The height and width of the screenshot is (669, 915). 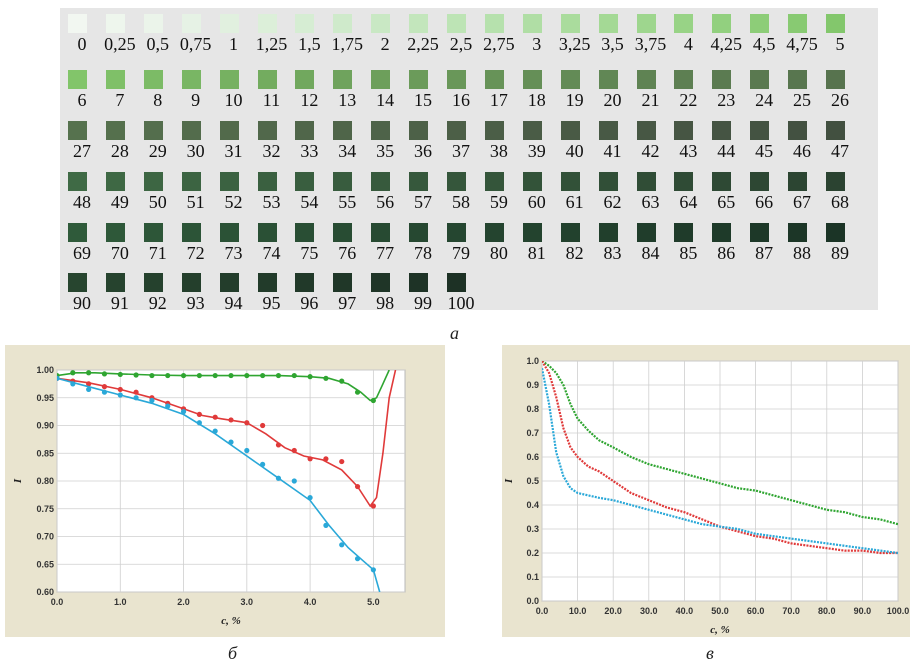 I want to click on swatch-label: 58, so click(x=460, y=202).